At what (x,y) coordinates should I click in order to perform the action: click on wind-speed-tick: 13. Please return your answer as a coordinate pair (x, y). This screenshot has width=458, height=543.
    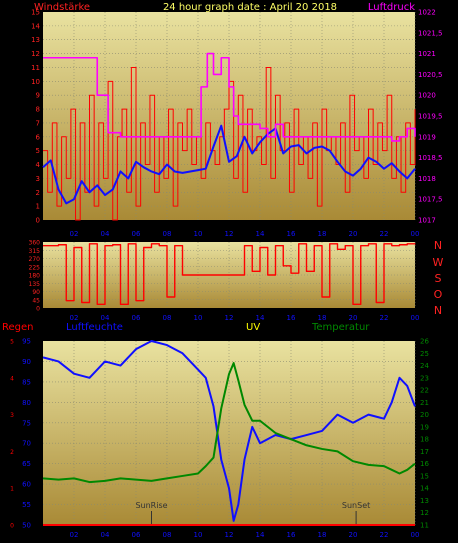
    Looking at the image, I should click on (35, 40).